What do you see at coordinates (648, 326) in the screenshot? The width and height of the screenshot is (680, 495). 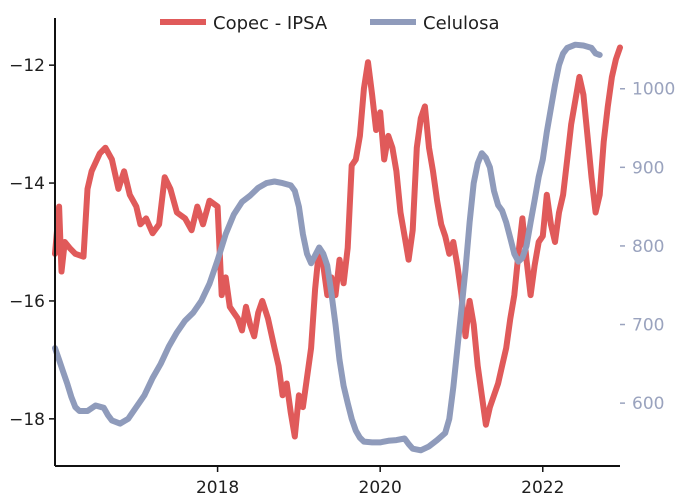 I see `y-right-tick-label: 700` at bounding box center [648, 326].